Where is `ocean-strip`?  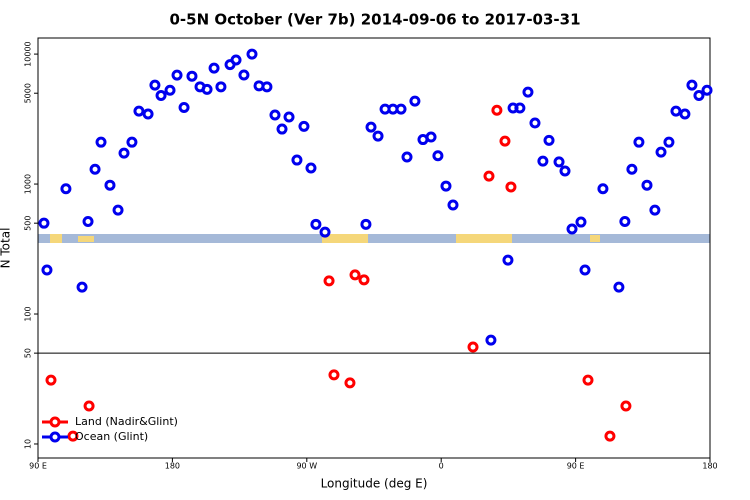 ocean-strip is located at coordinates (374, 238).